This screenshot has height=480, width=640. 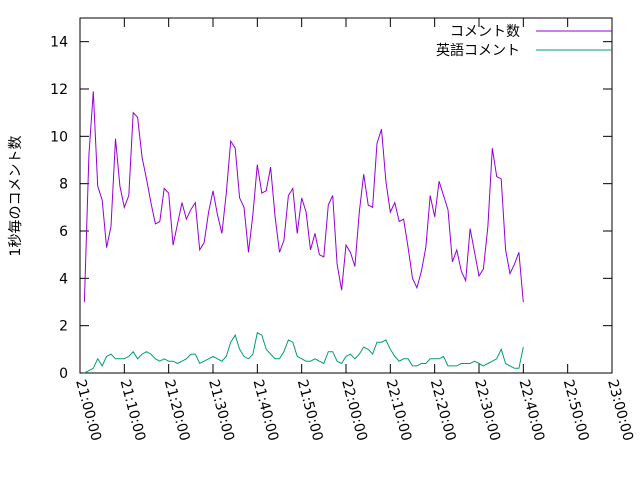 What do you see at coordinates (63, 232) in the screenshot?
I see `y-tick-label: 6` at bounding box center [63, 232].